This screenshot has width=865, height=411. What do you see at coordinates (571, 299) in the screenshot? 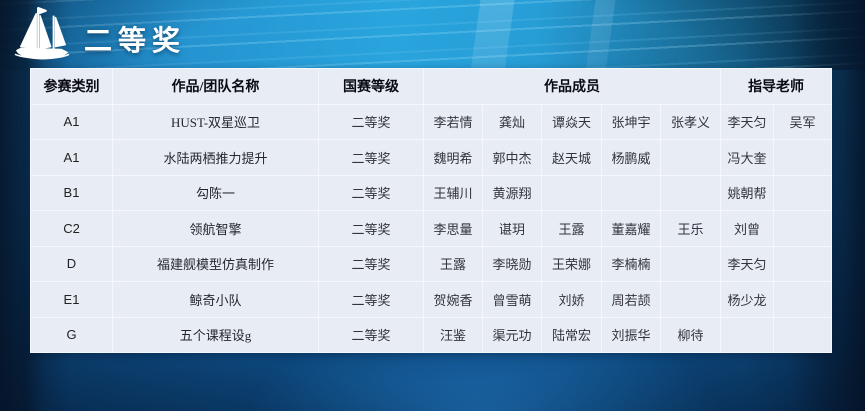
I see `member-cell: 刘娇` at bounding box center [571, 299].